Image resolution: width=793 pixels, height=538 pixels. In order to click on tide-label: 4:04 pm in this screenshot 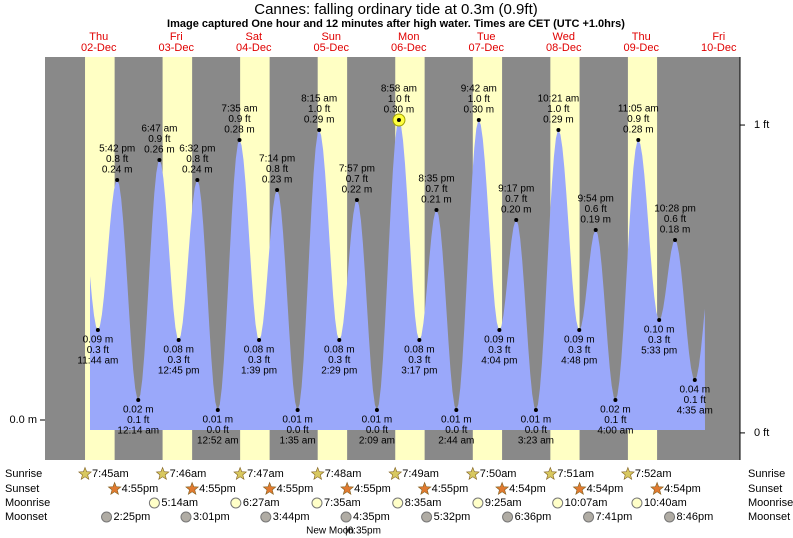, I will do `click(499, 361)`.